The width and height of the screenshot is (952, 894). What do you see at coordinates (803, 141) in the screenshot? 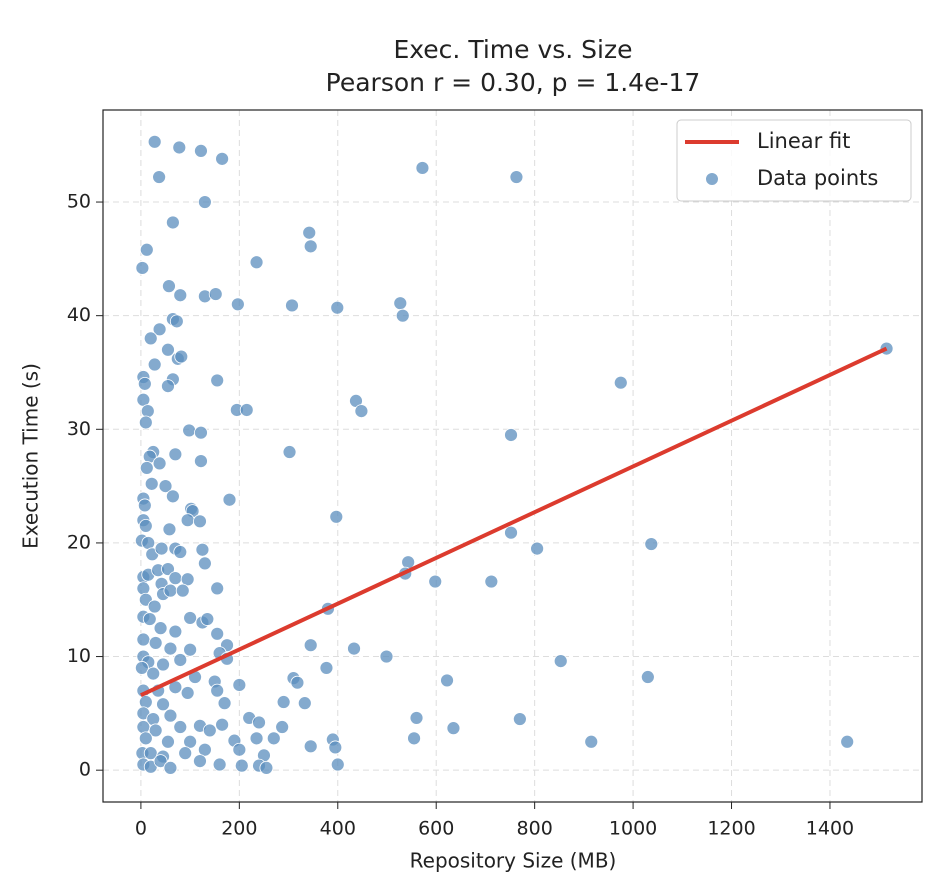
I see `legend-label: Linear fit` at bounding box center [803, 141].